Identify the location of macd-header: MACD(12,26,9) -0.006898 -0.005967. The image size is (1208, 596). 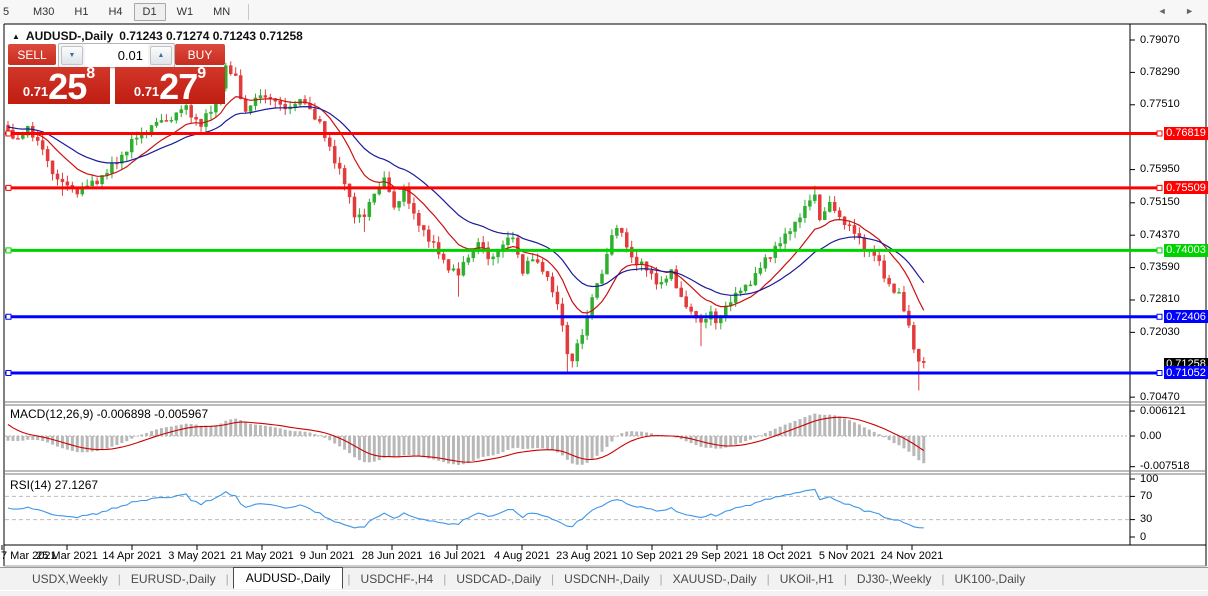
(109, 414).